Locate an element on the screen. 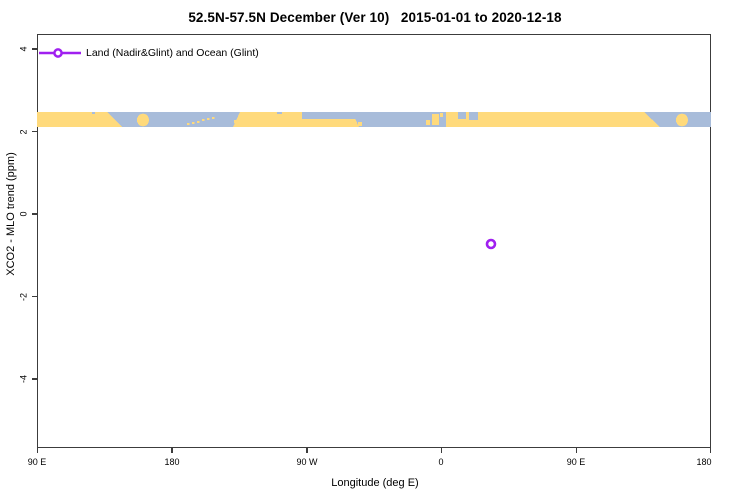  y-tick-label: 2 is located at coordinates (23, 131).